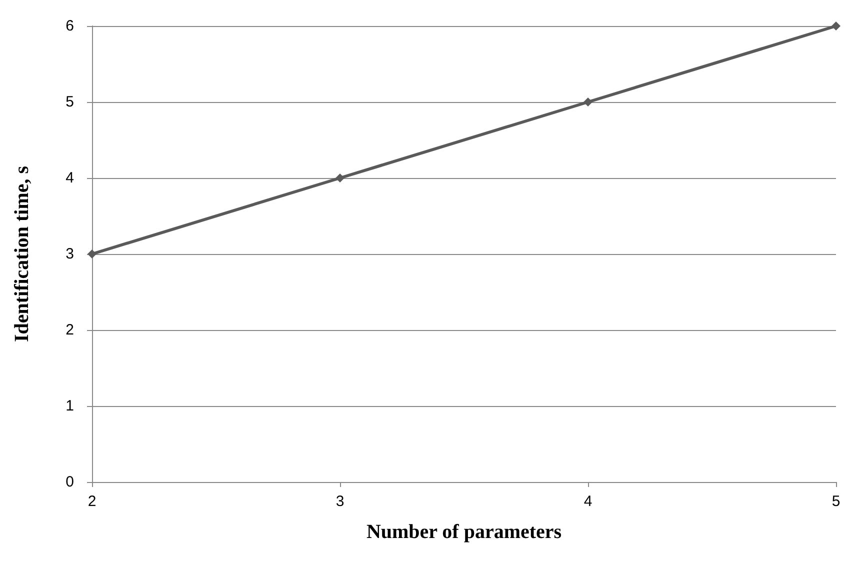 The image size is (848, 571). I want to click on y-tick-label: 2, so click(70, 330).